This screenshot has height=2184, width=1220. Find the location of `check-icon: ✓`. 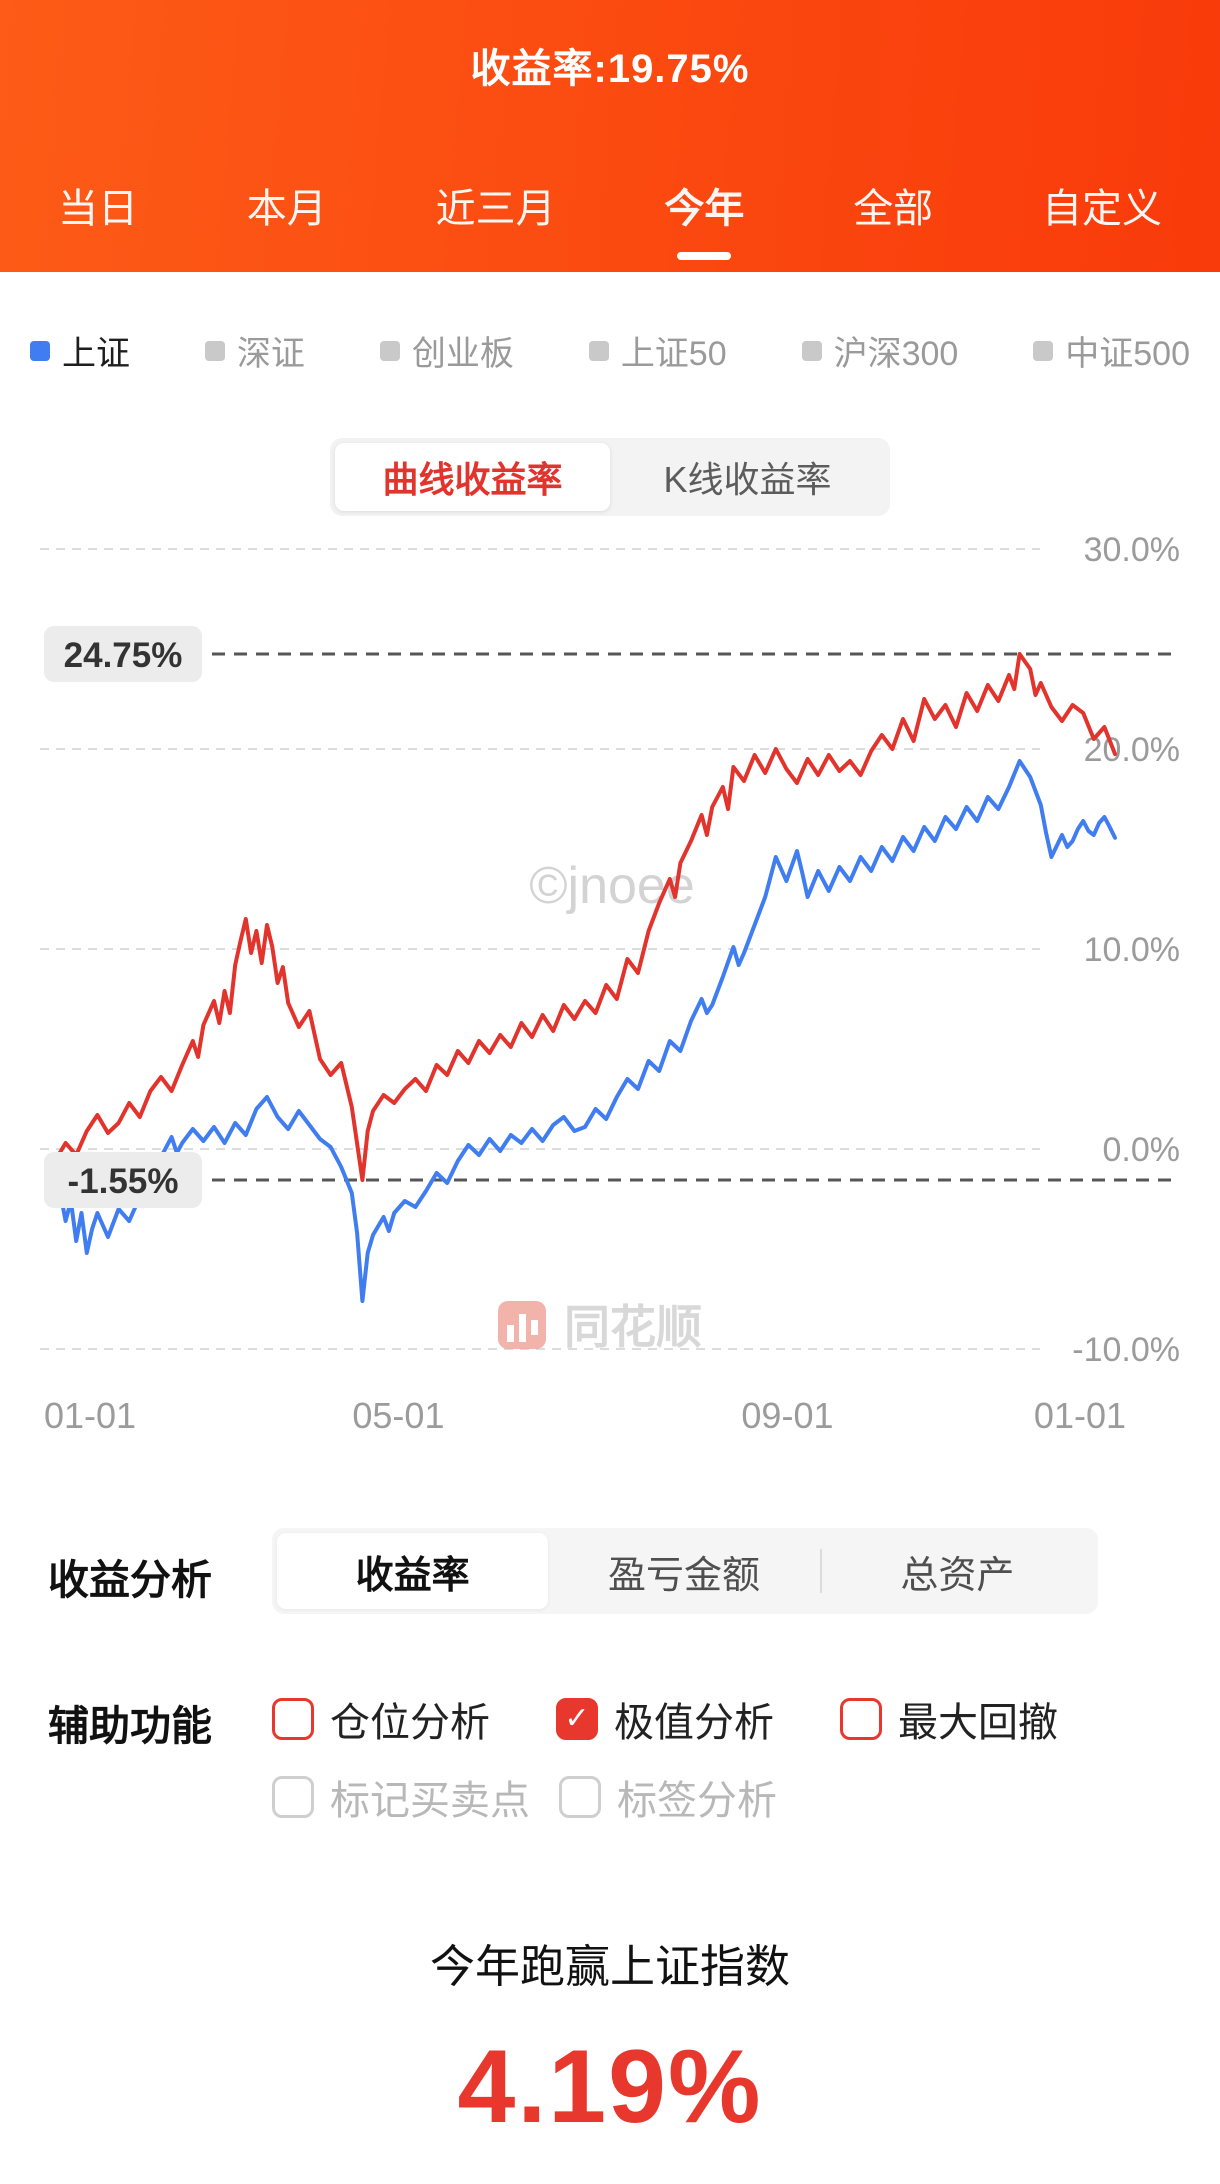

check-icon: ✓ is located at coordinates (577, 1718).